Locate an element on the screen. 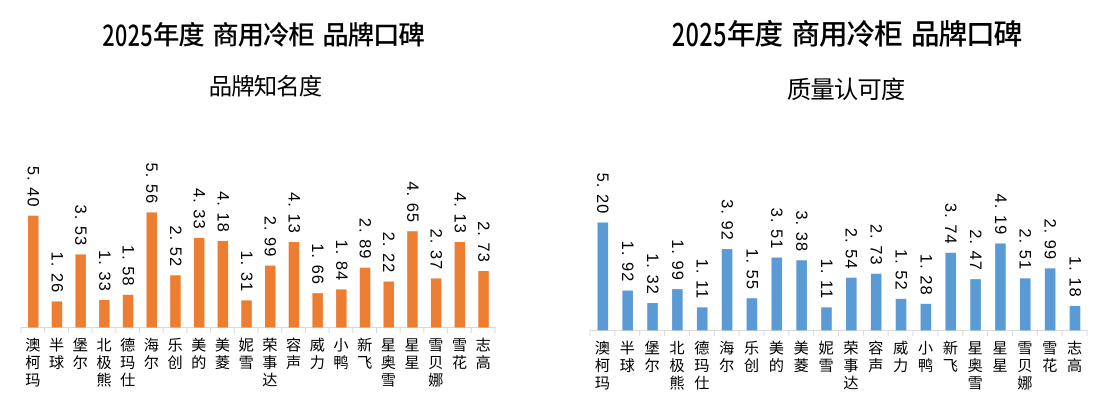 The image size is (1105, 416). svg-text: 4. 19 is located at coordinates (1000, 215).